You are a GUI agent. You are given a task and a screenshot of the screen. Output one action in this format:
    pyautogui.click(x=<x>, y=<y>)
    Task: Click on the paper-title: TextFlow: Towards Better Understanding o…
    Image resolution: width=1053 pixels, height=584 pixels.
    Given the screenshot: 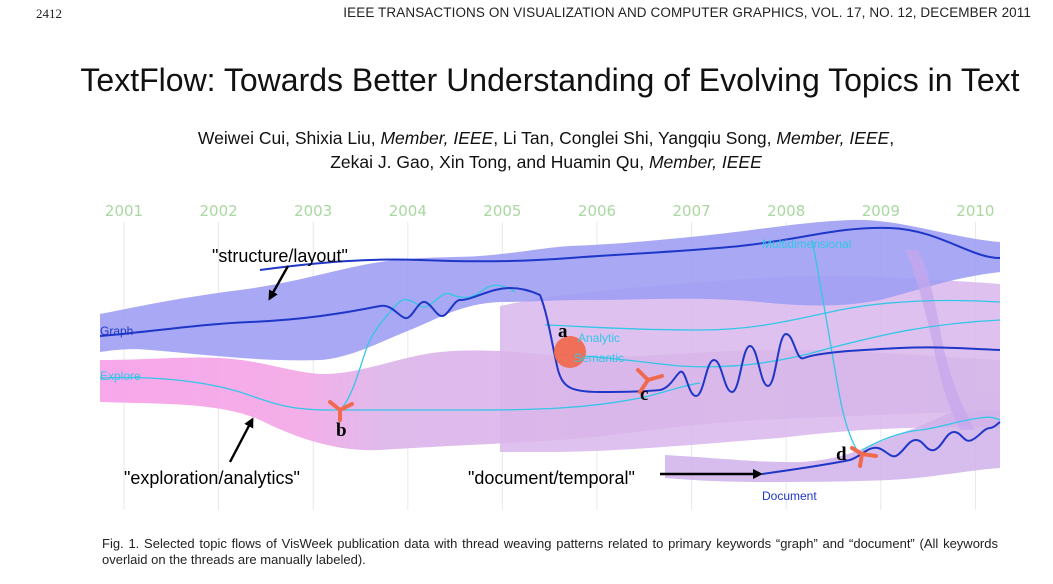 What is the action you would take?
    pyautogui.click(x=550, y=80)
    